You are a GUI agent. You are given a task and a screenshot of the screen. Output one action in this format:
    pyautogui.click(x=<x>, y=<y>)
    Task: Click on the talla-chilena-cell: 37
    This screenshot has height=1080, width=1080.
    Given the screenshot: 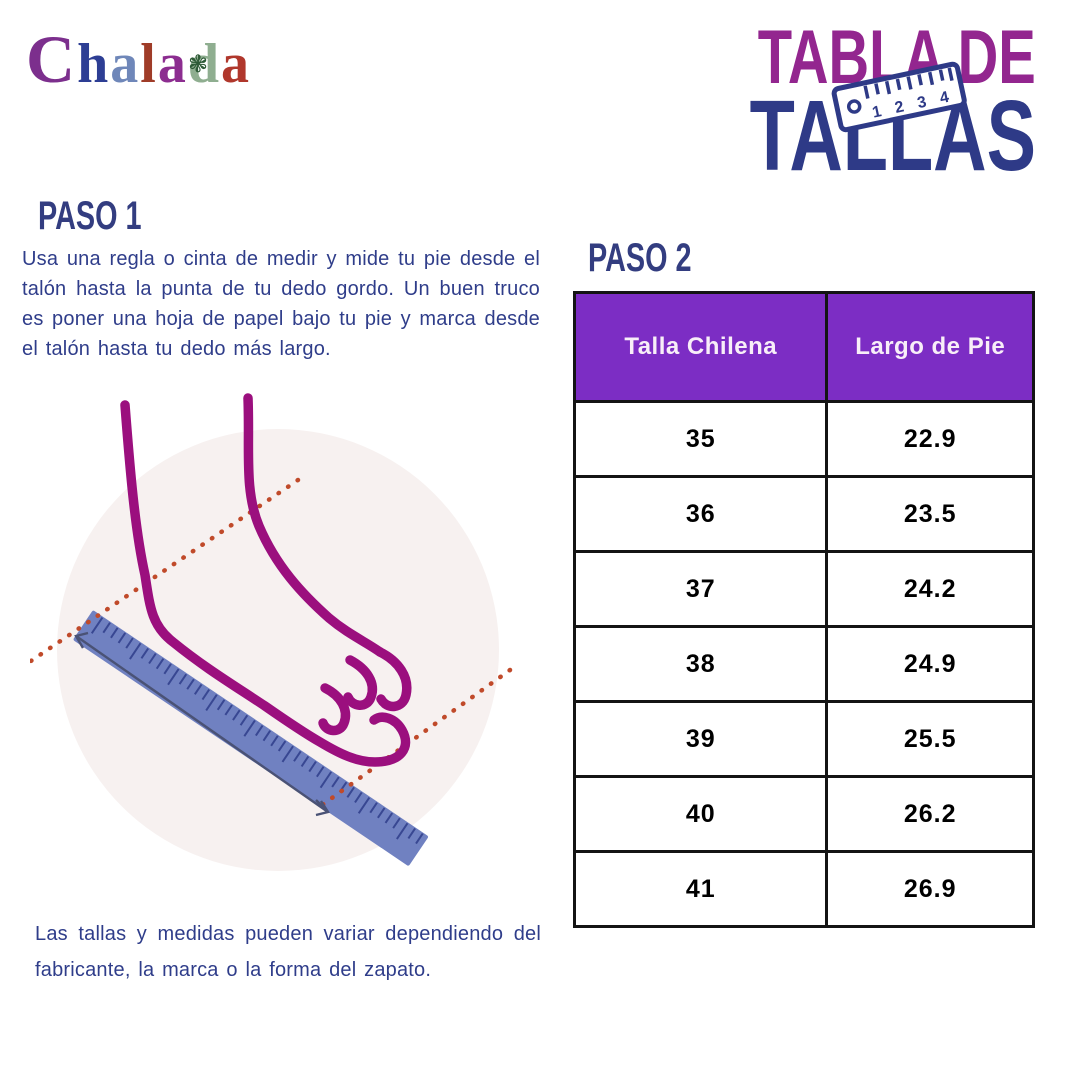 What is the action you would take?
    pyautogui.click(x=700, y=589)
    